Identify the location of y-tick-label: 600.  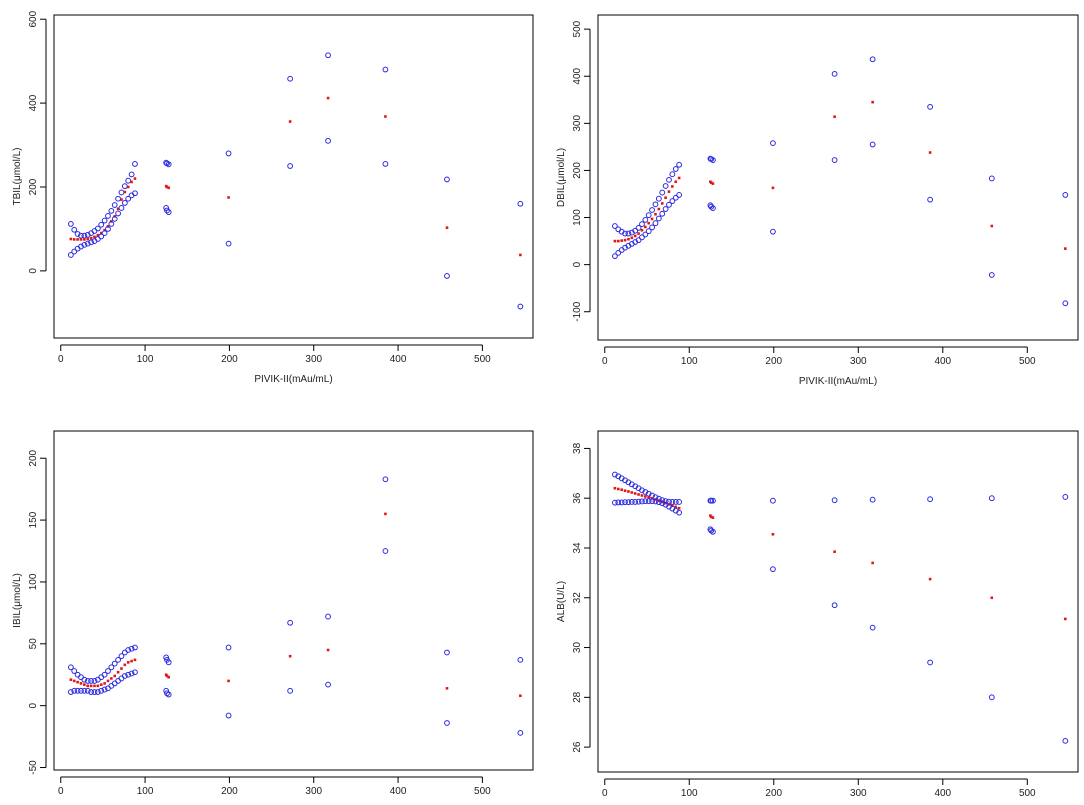
(33, 18).